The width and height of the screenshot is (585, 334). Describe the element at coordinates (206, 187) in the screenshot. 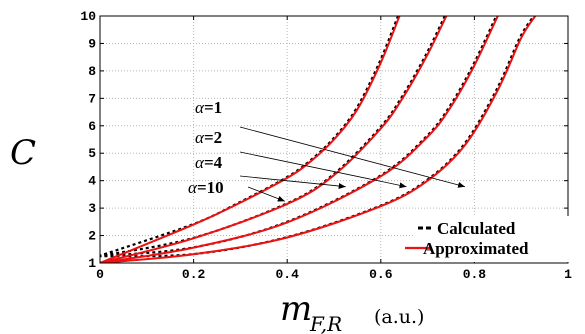

I see `annotation-label: α=10` at that location.